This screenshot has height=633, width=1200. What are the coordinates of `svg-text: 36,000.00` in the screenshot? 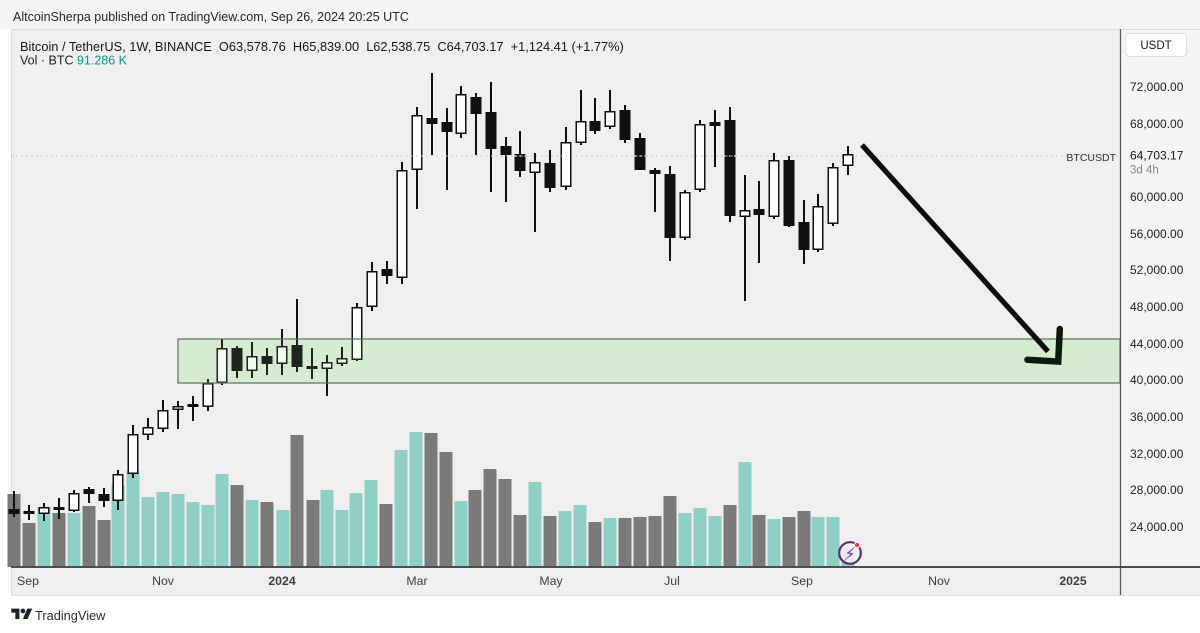 It's located at (1157, 417).